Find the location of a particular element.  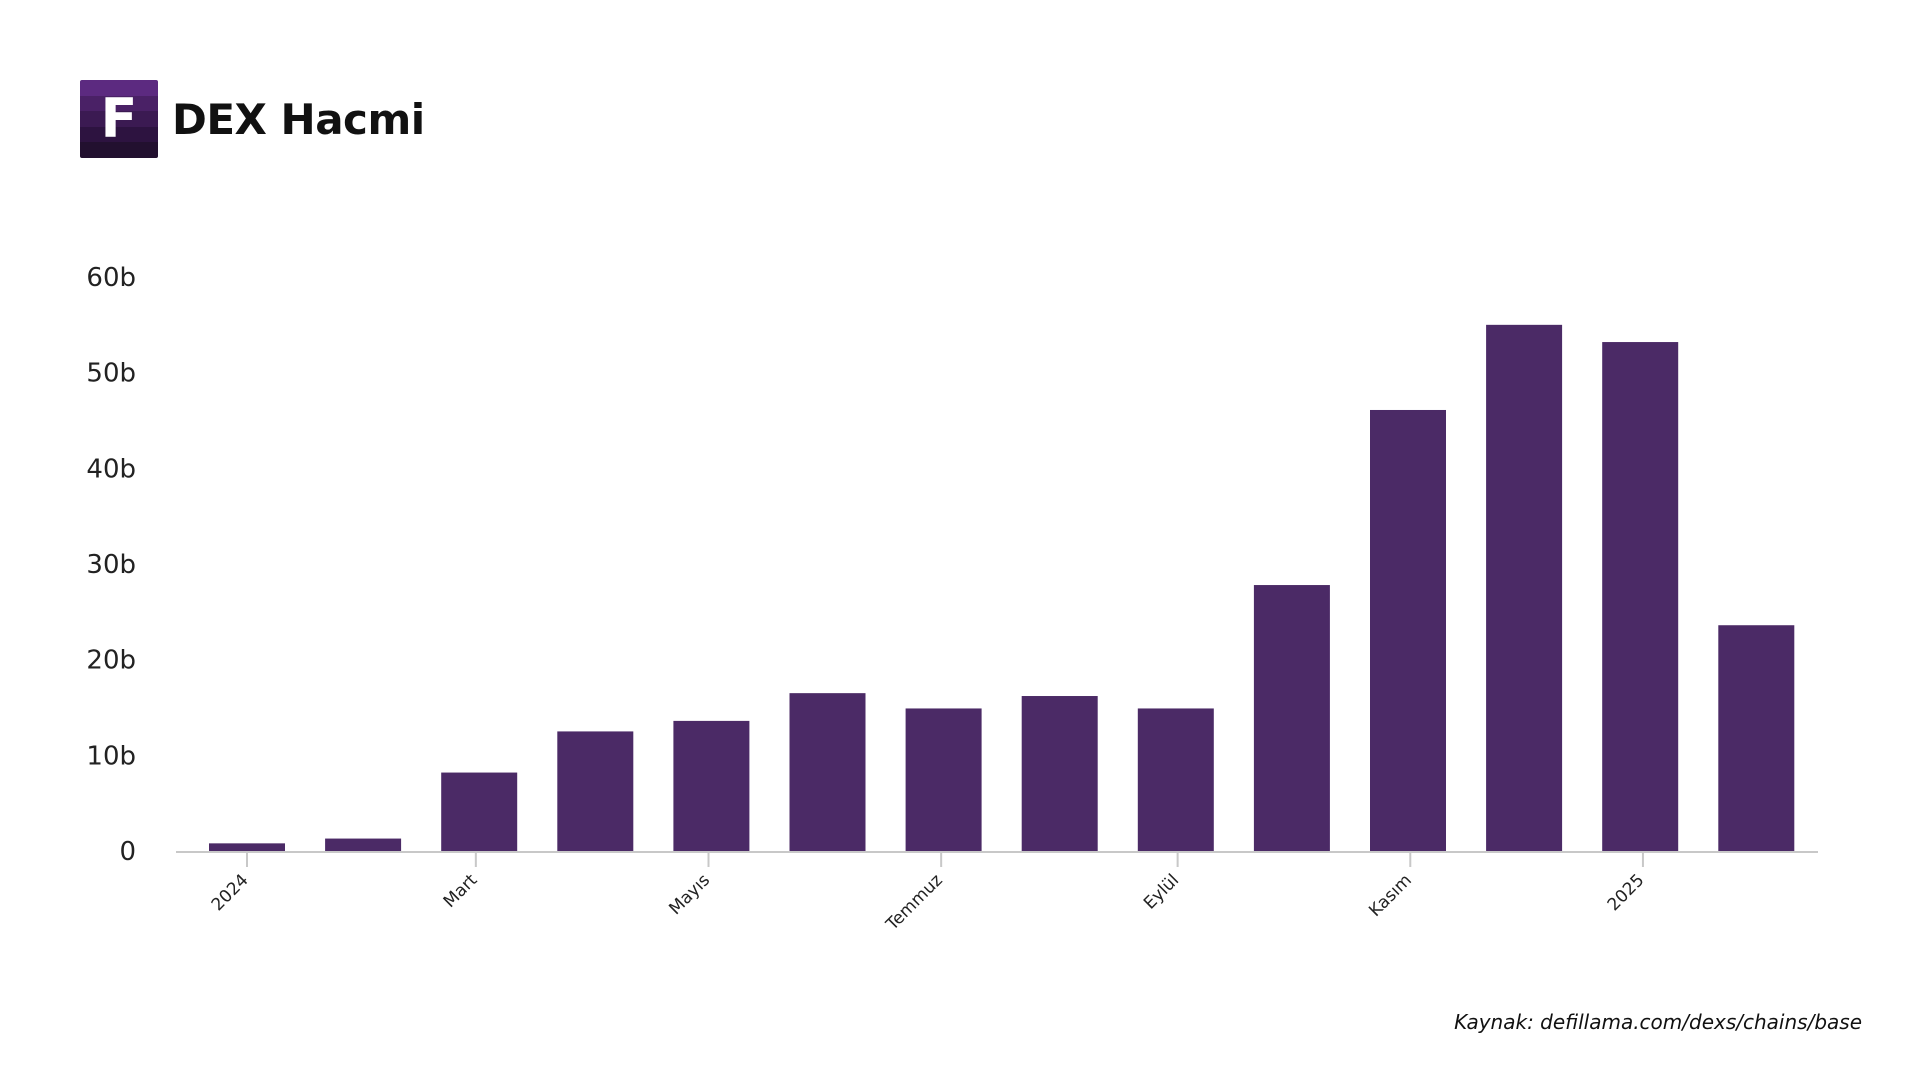

x-axis: 2024 Mart Mayıs Temmuz Eylül Kasım 2025 is located at coordinates (928, 893).